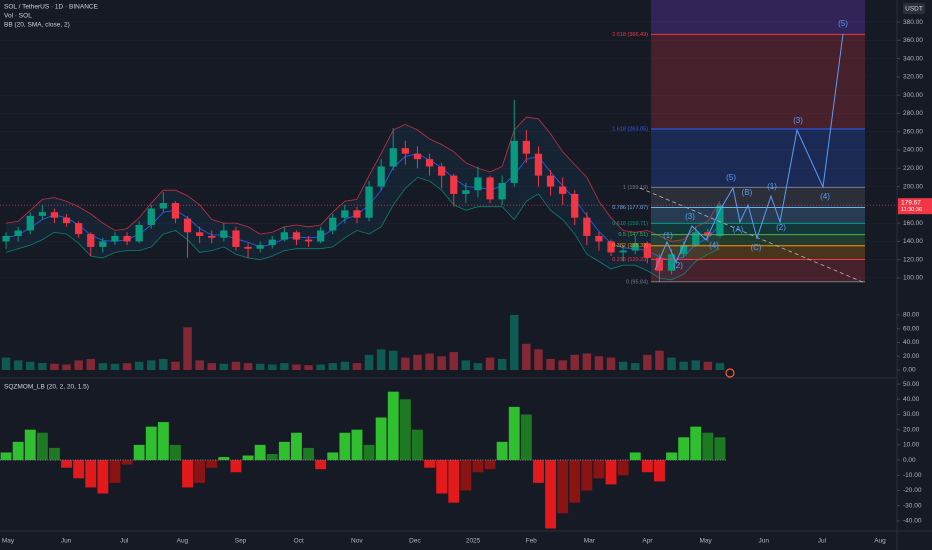 This screenshot has height=550, width=932. I want to click on y-tick-label: 120.00, so click(913, 259).